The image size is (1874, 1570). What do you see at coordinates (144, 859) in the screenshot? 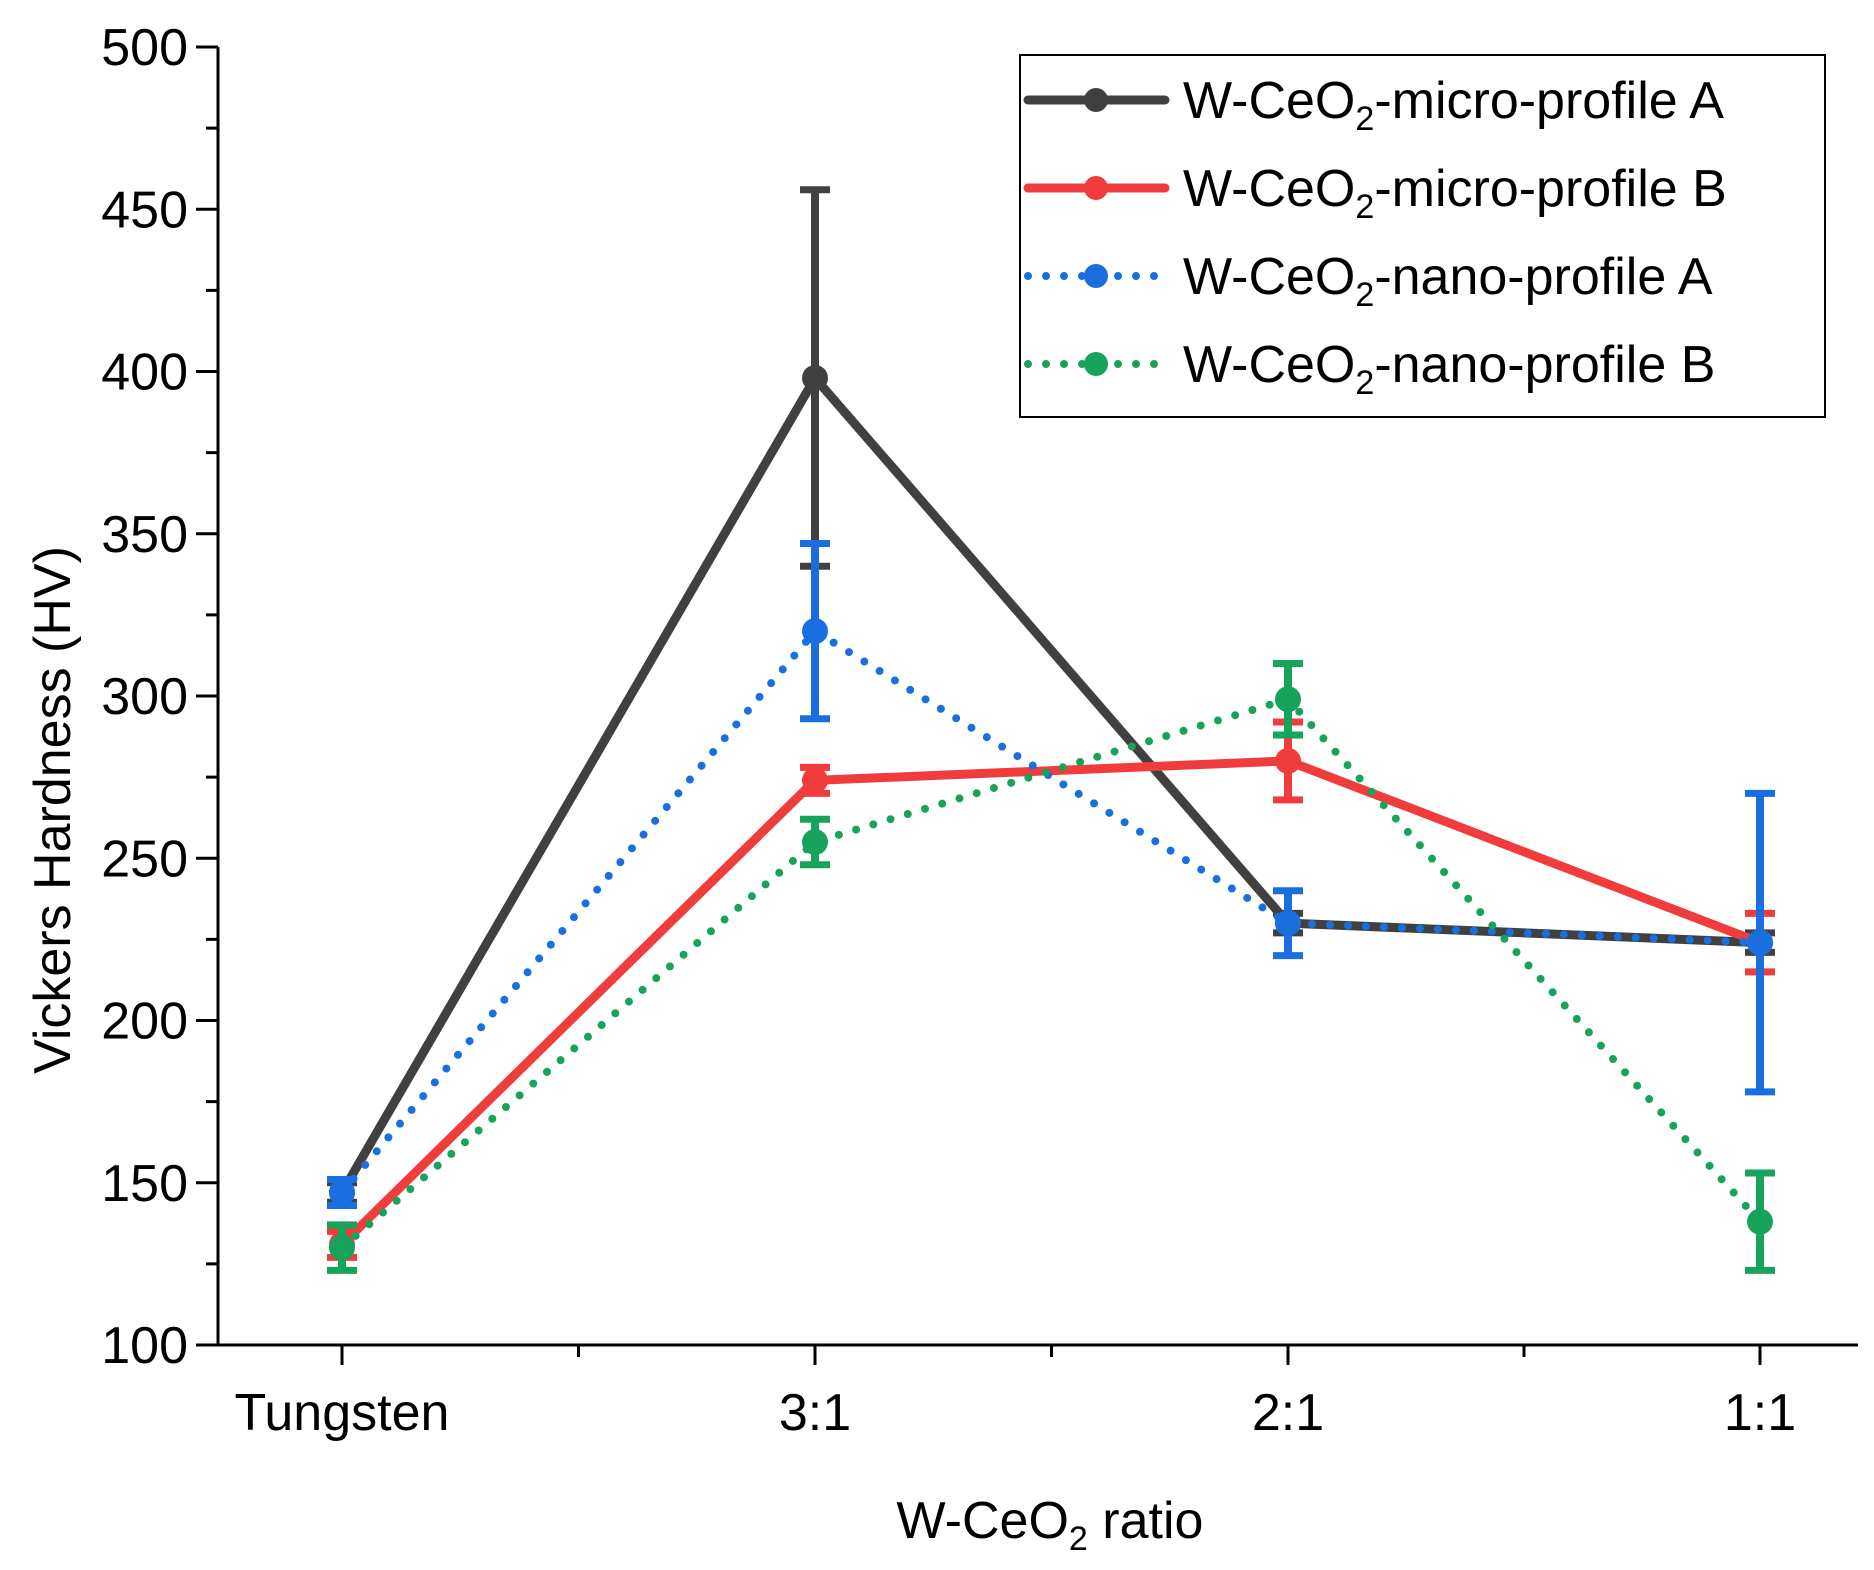
I see `y-tick-label-250: 250` at bounding box center [144, 859].